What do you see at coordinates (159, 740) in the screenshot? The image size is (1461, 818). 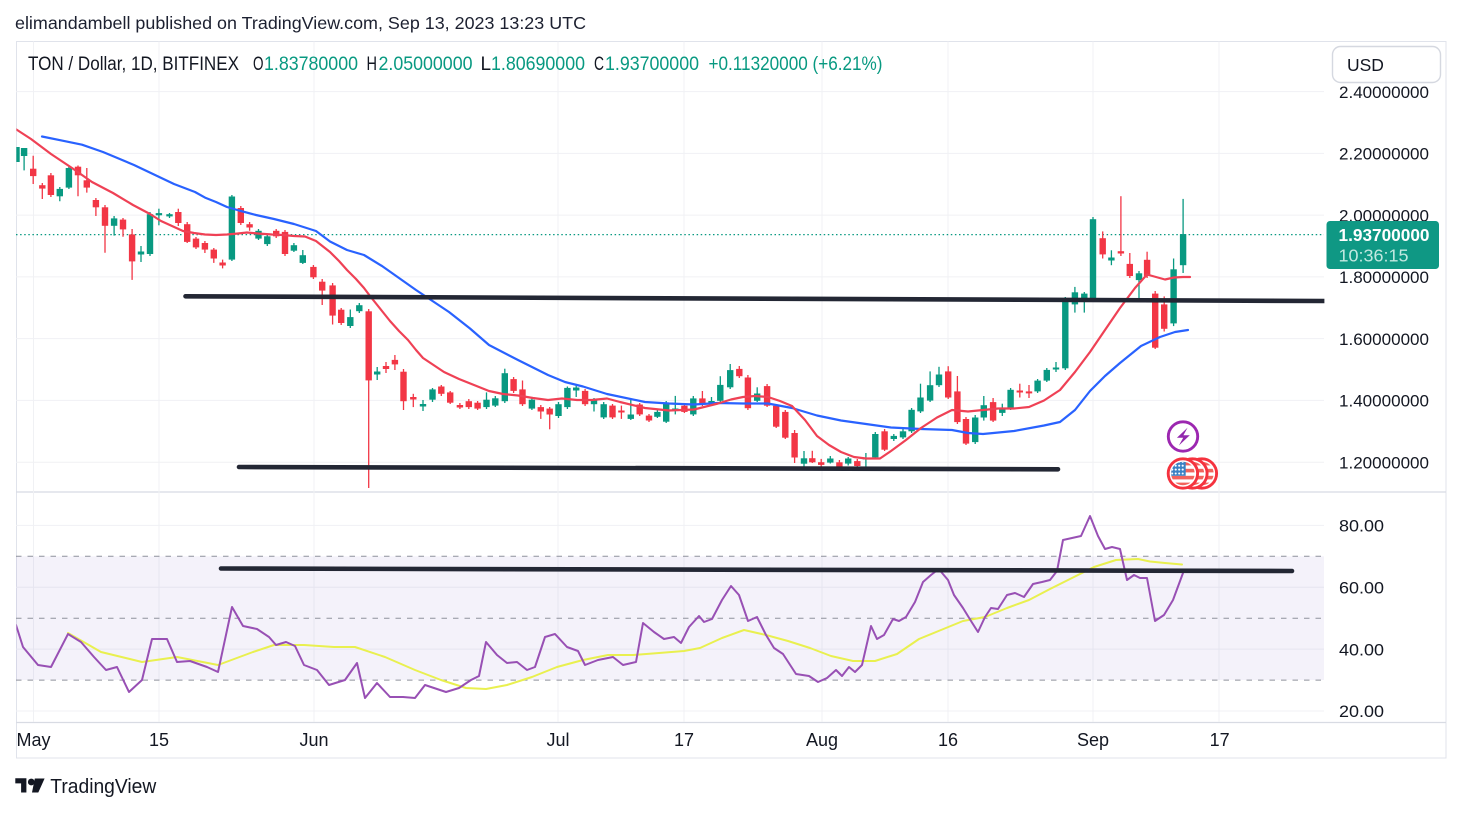 I see `svg-text: 15` at bounding box center [159, 740].